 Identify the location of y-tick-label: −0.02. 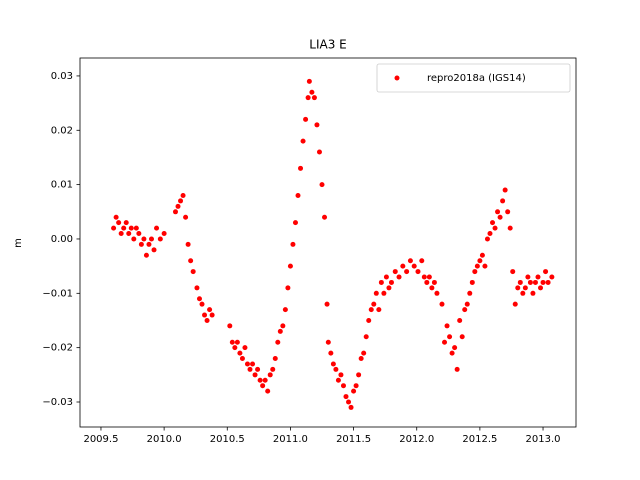
(57, 348).